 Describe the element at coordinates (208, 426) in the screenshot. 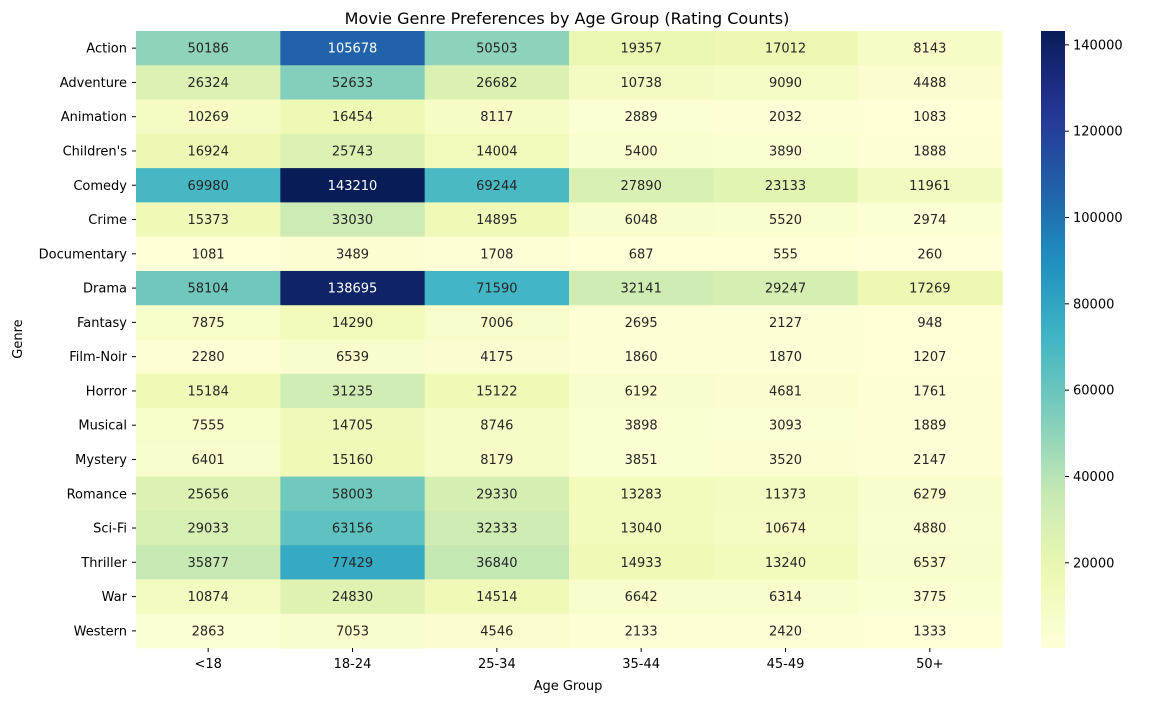

I see `cell-value-label: 7555` at that location.